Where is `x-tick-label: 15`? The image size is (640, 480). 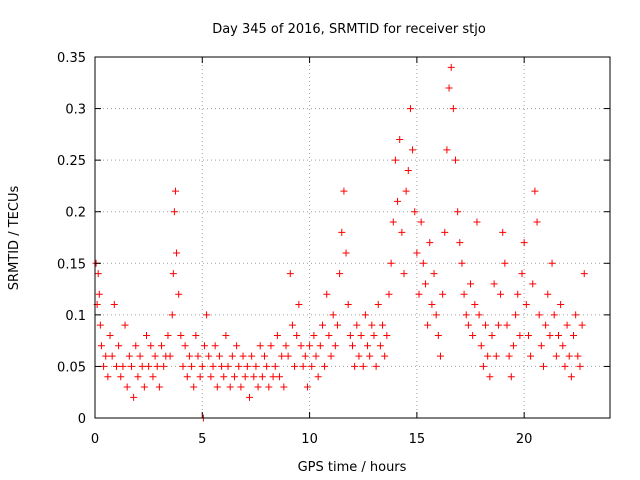
x-tick-label: 15 is located at coordinates (417, 439).